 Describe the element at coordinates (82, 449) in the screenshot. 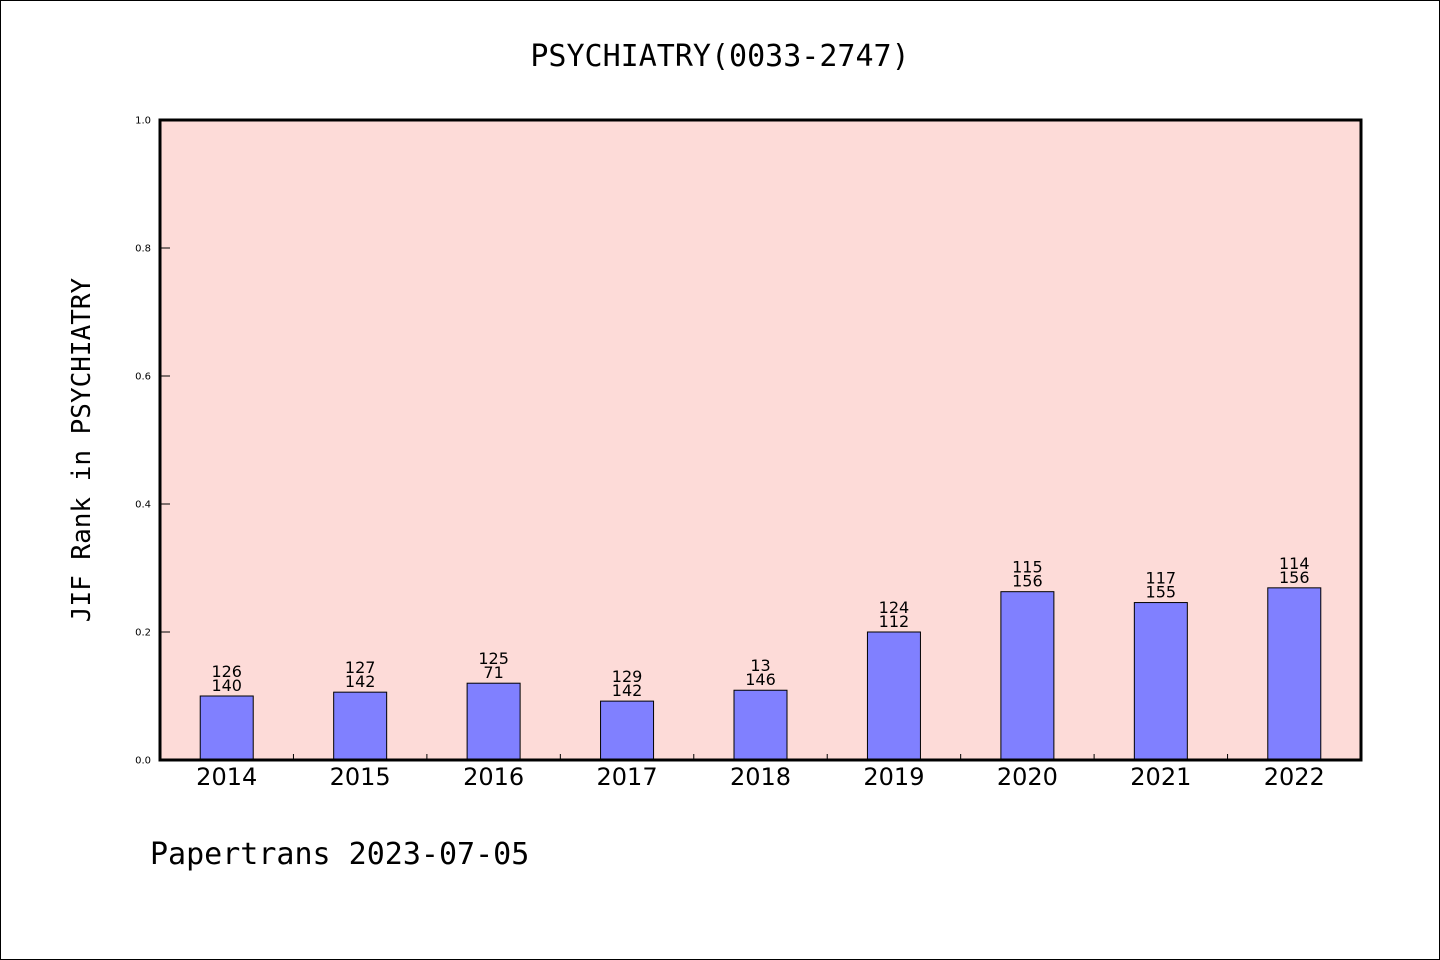

I see `y-axis-label: JIF Rank in PSYCHIATRY` at that location.